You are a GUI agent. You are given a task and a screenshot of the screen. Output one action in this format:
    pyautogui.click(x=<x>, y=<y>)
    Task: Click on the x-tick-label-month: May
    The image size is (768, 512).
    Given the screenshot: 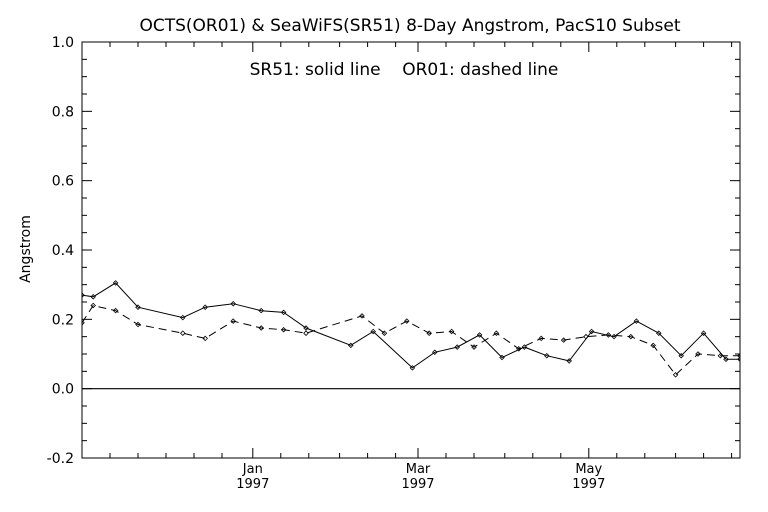 What is the action you would take?
    pyautogui.click(x=588, y=469)
    